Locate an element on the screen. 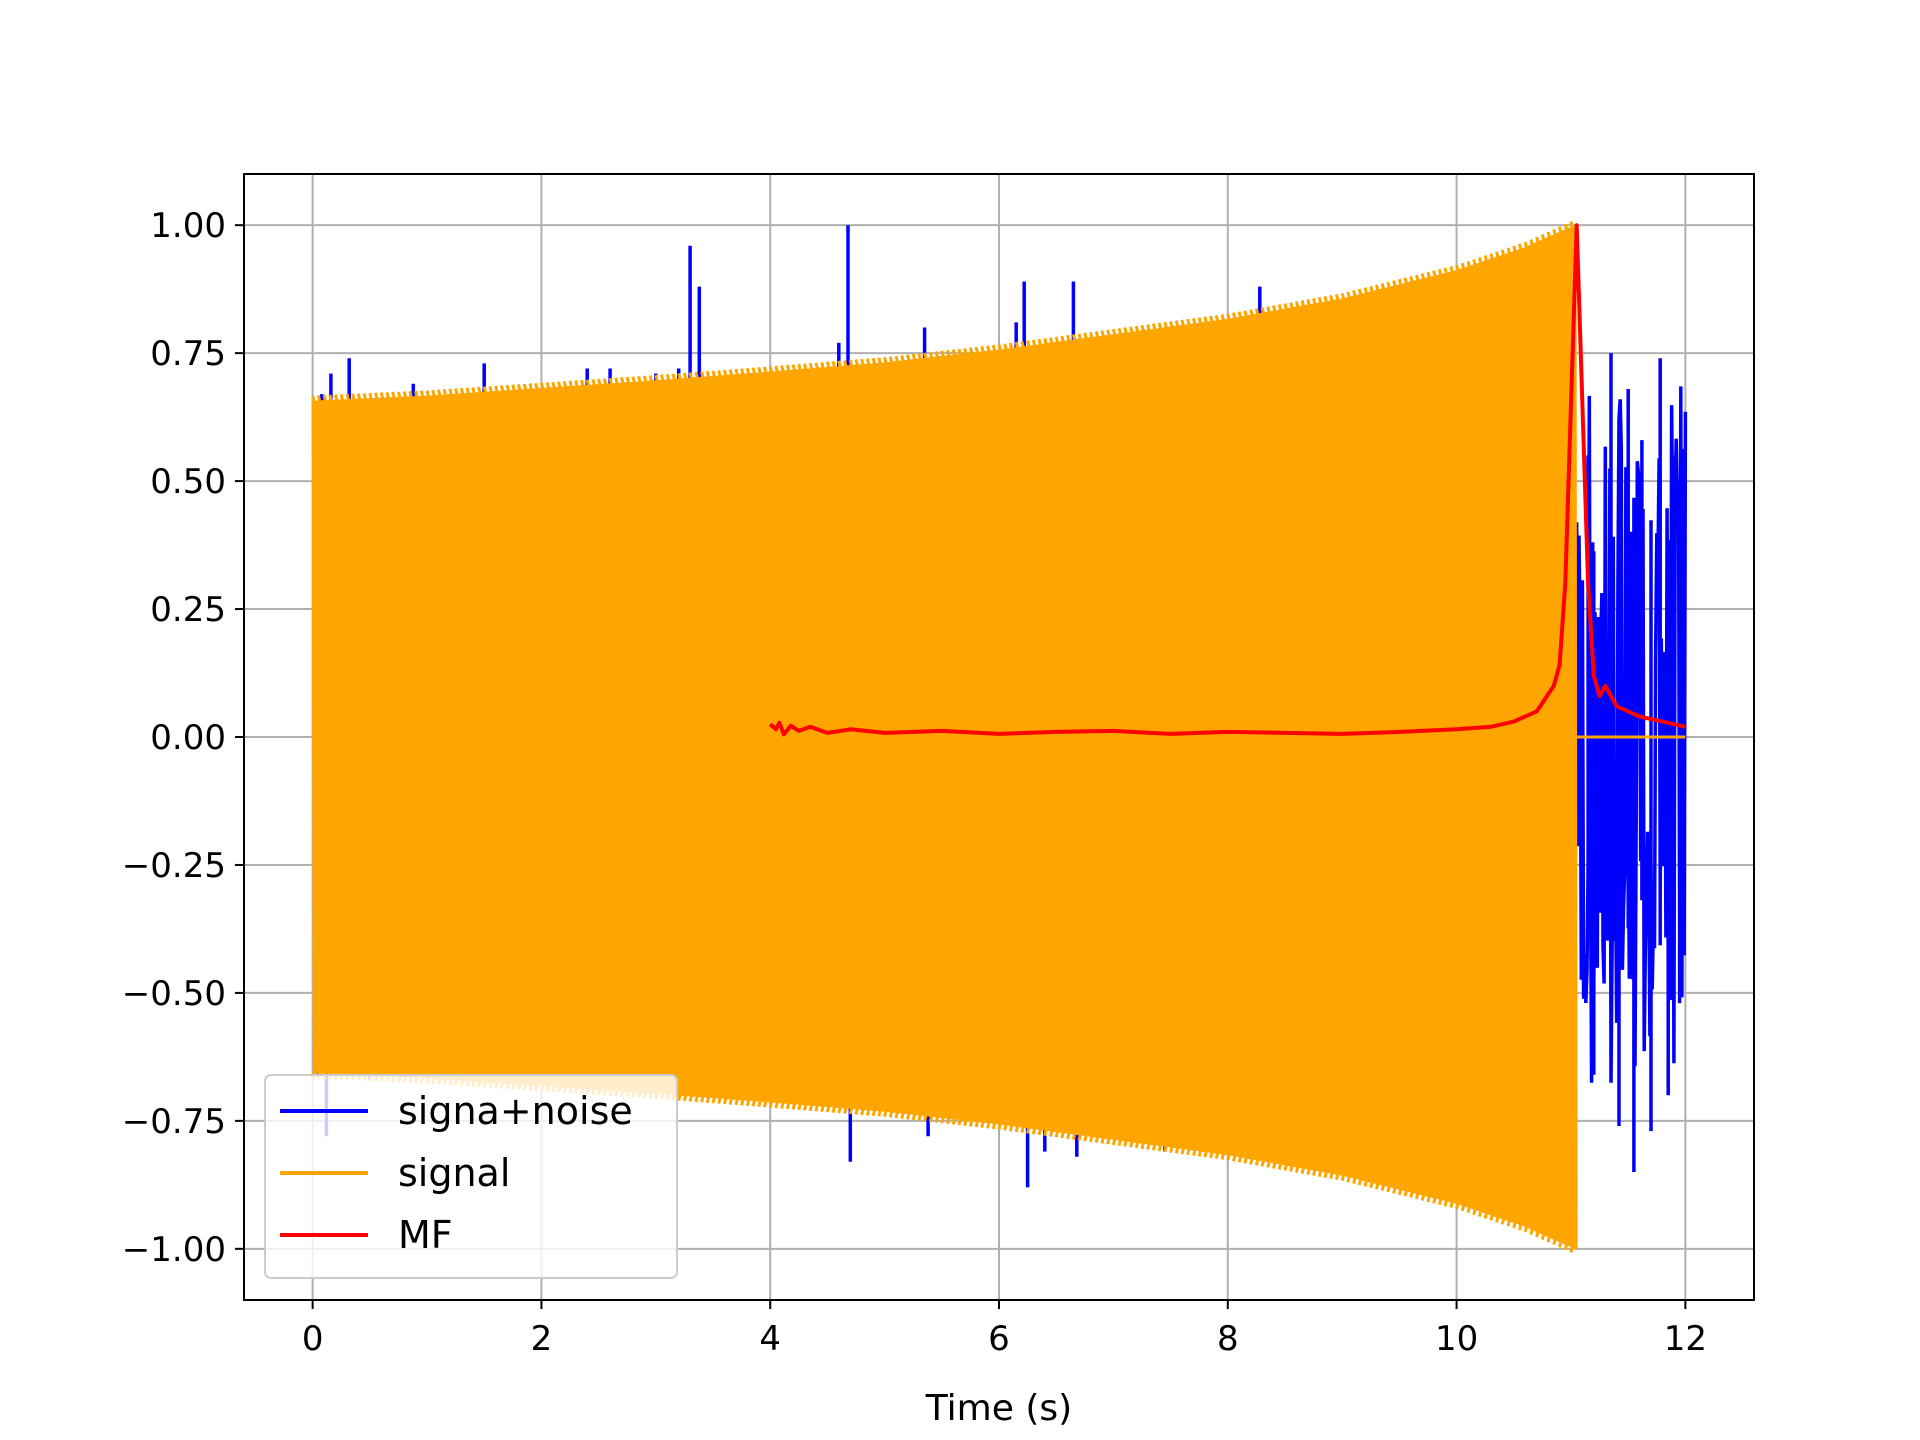  x-tick-label: 0 is located at coordinates (313, 1339).